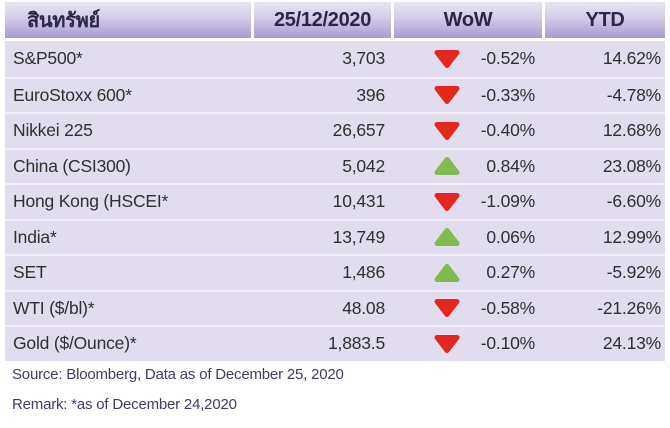  What do you see at coordinates (629, 307) in the screenshot?
I see `ytd-change: -21.26%` at bounding box center [629, 307].